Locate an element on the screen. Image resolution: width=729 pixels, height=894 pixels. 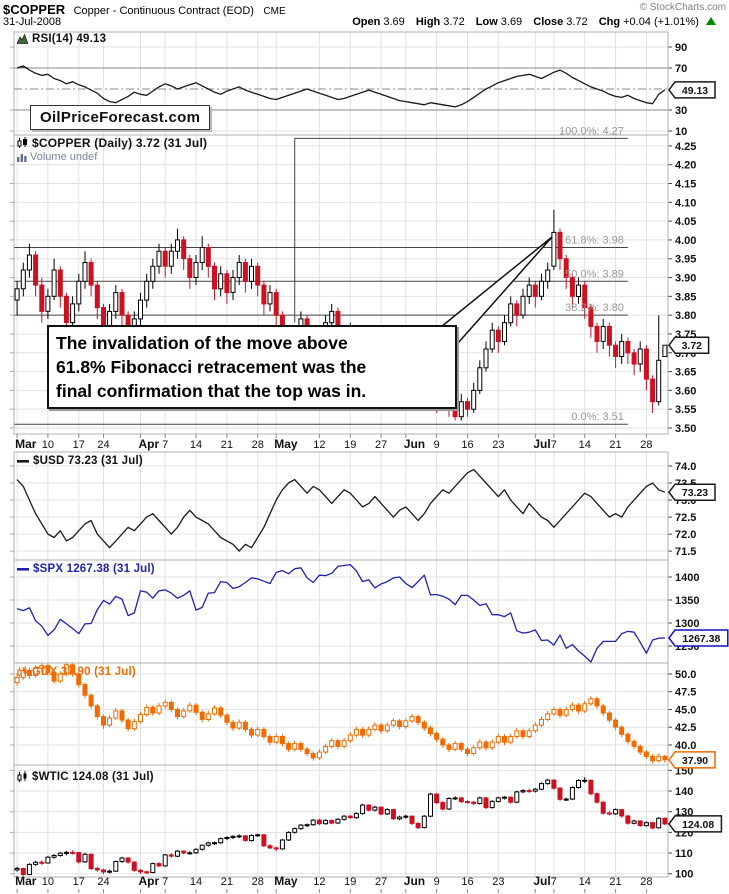
rsi-line is located at coordinates (341, 86).